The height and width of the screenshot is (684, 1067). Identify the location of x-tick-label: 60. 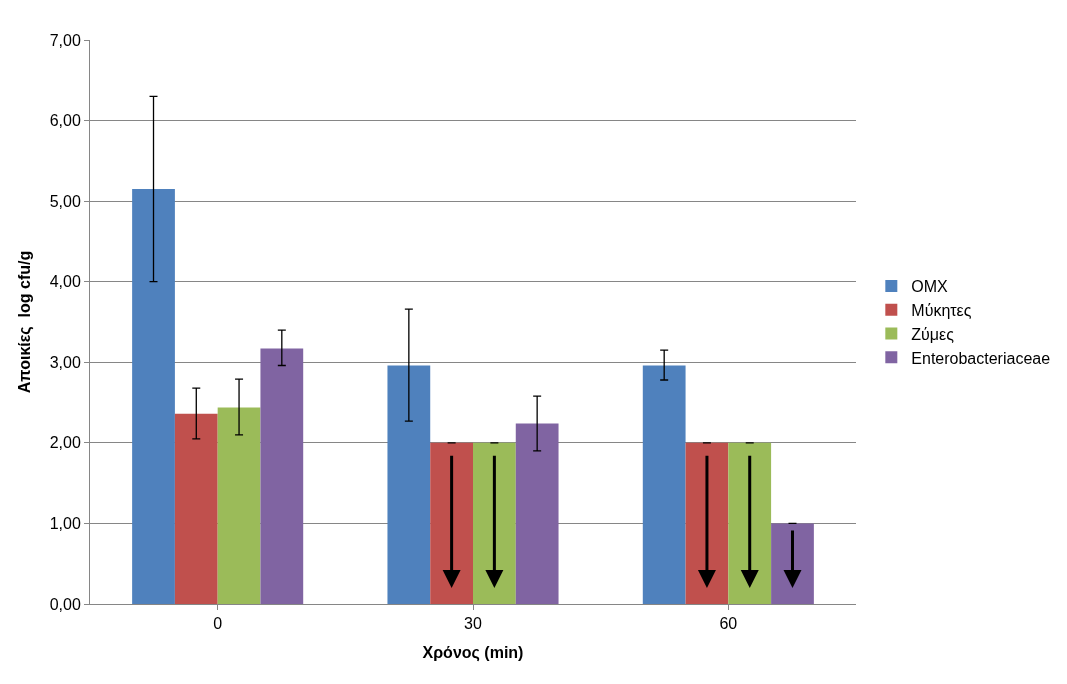
(728, 624).